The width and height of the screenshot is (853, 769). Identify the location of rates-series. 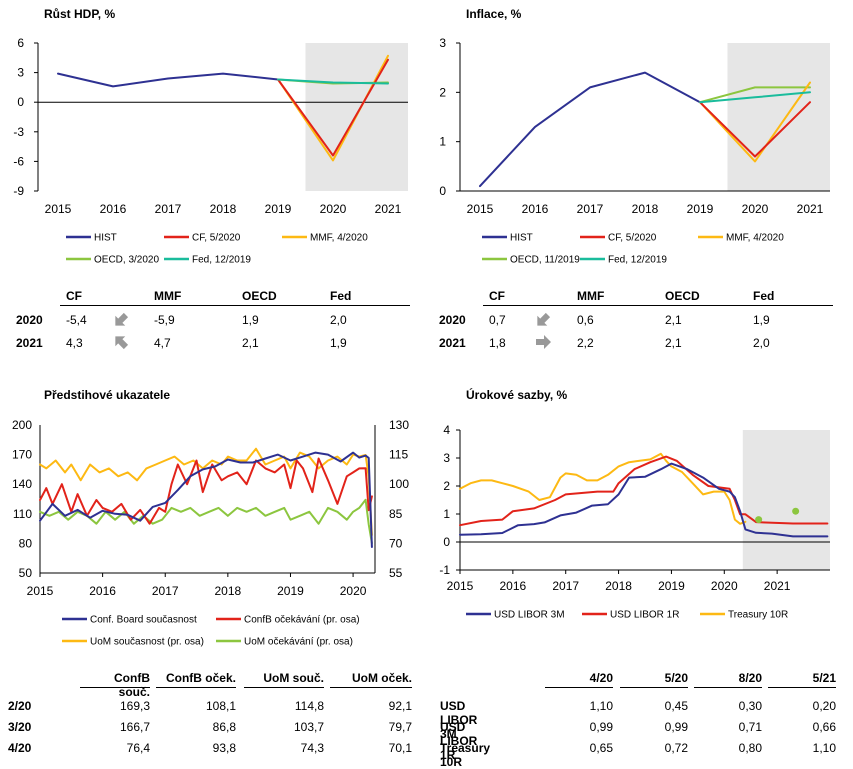
(644, 500).